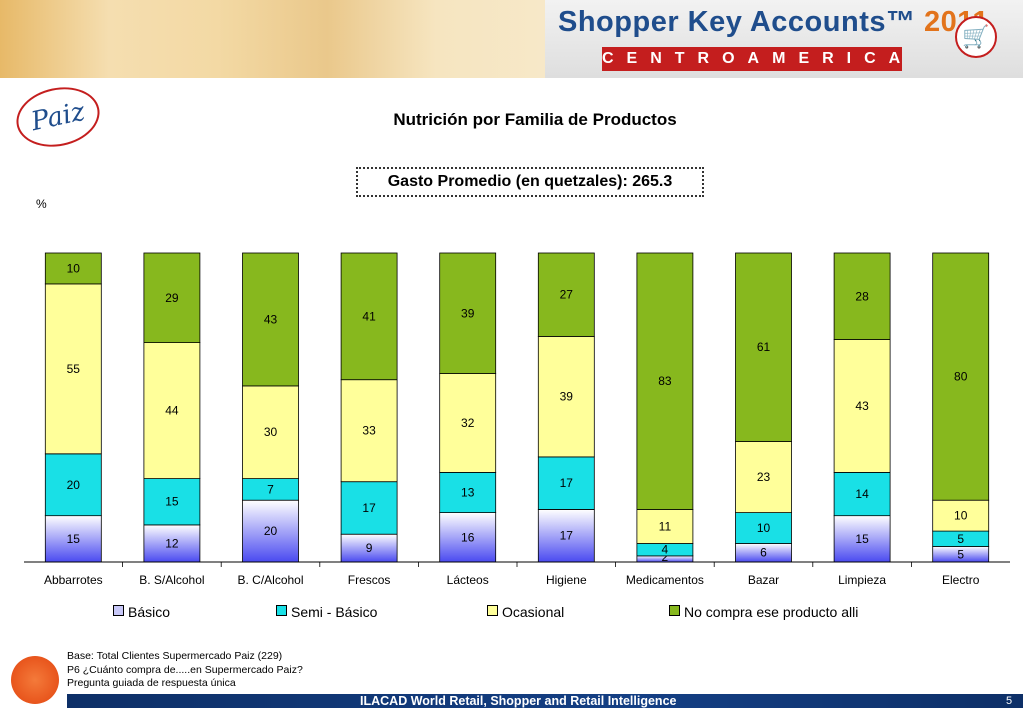 The height and width of the screenshot is (708, 1023). I want to click on data-label: 32, so click(468, 423).